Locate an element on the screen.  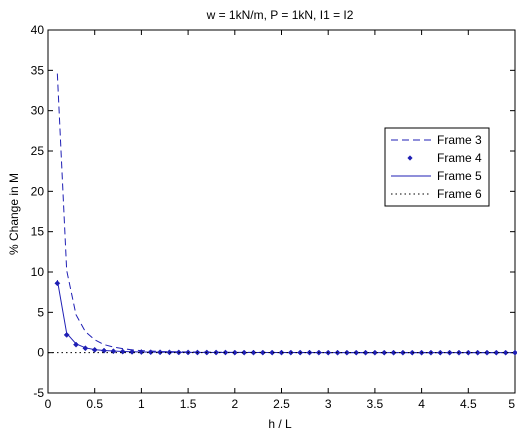
legend: Frame 3 Frame 4 Frame 5 Frame 6 is located at coordinates (437, 167).